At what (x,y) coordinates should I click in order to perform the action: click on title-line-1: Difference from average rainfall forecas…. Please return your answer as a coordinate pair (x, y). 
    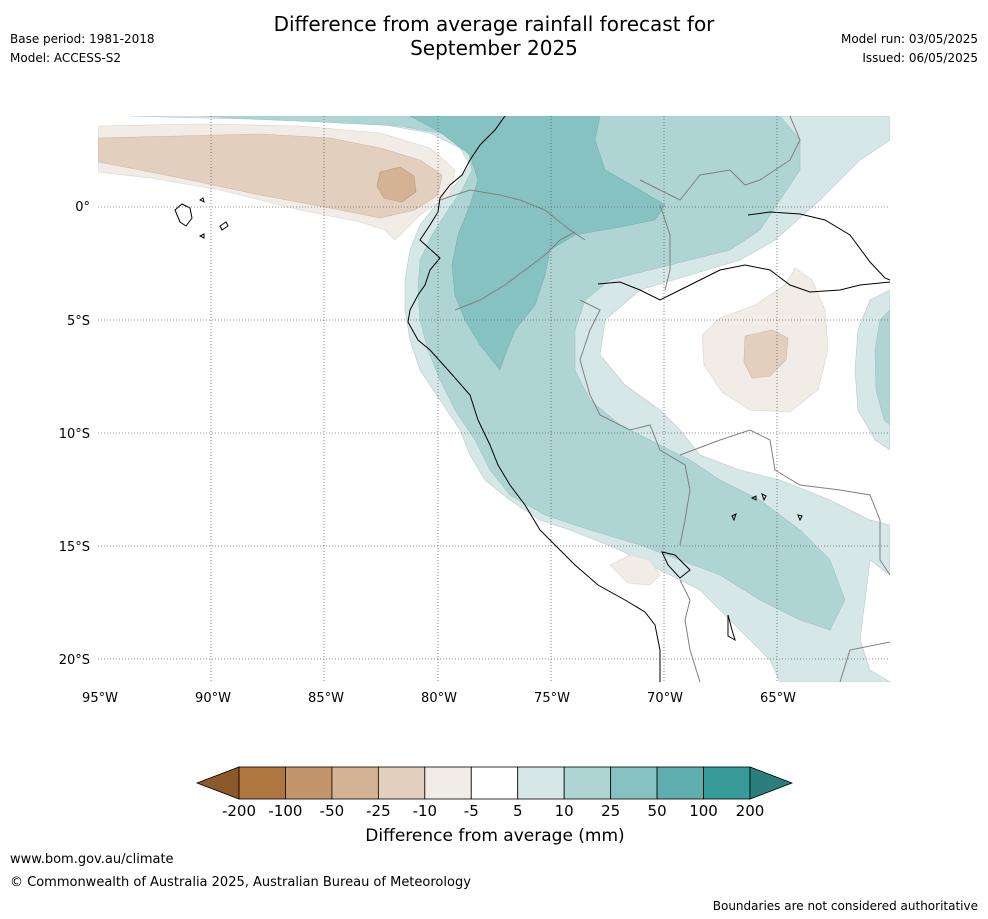
    Looking at the image, I should click on (494, 24).